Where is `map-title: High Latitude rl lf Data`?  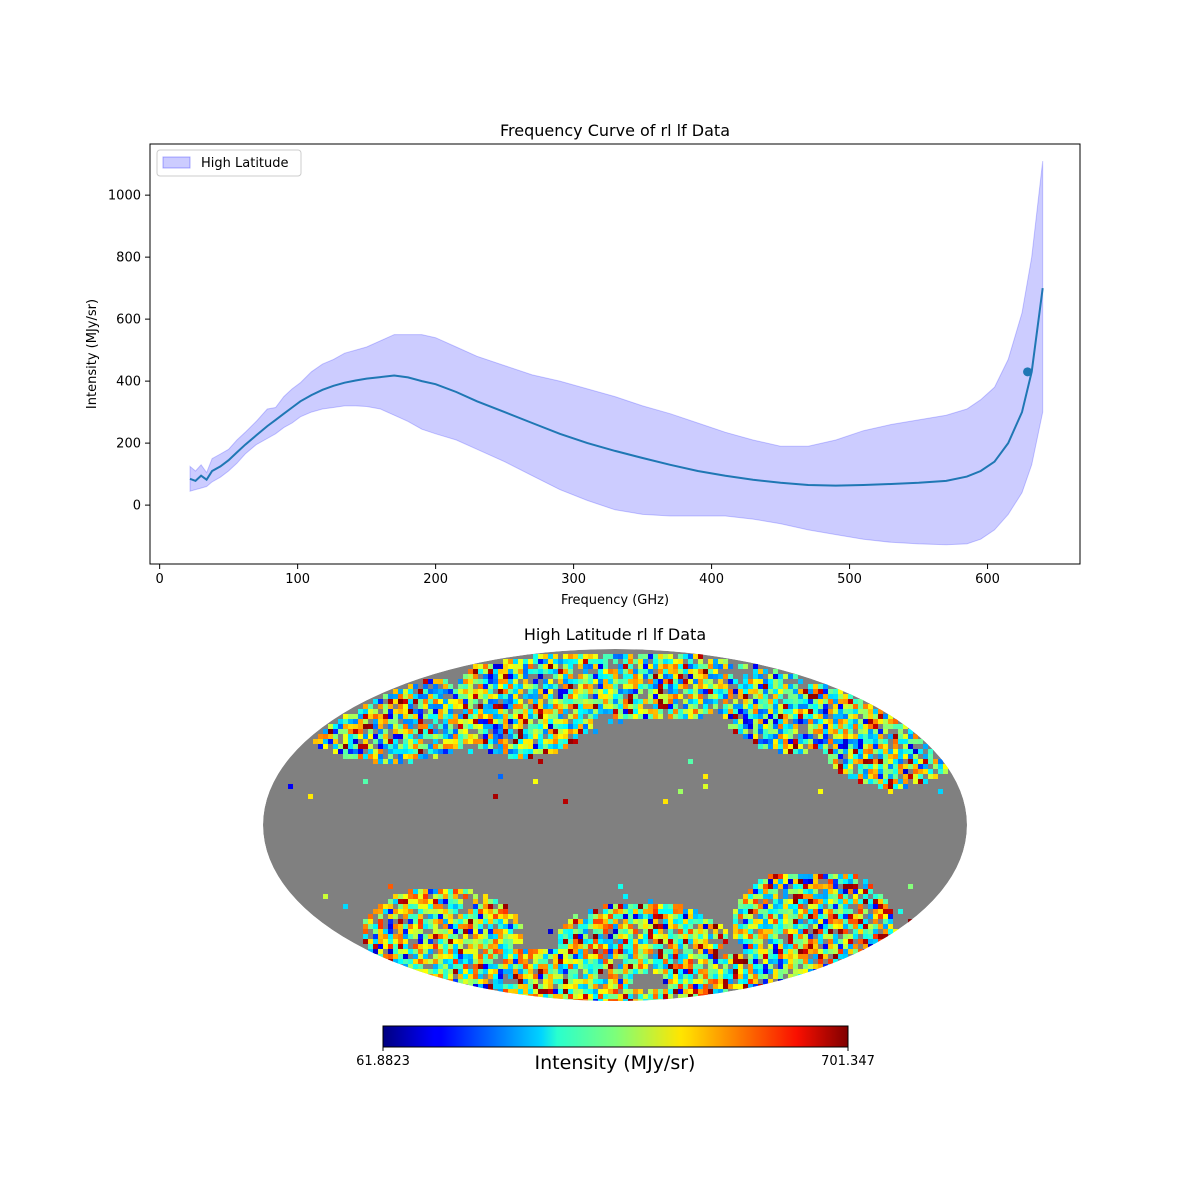 map-title: High Latitude rl lf Data is located at coordinates (615, 634).